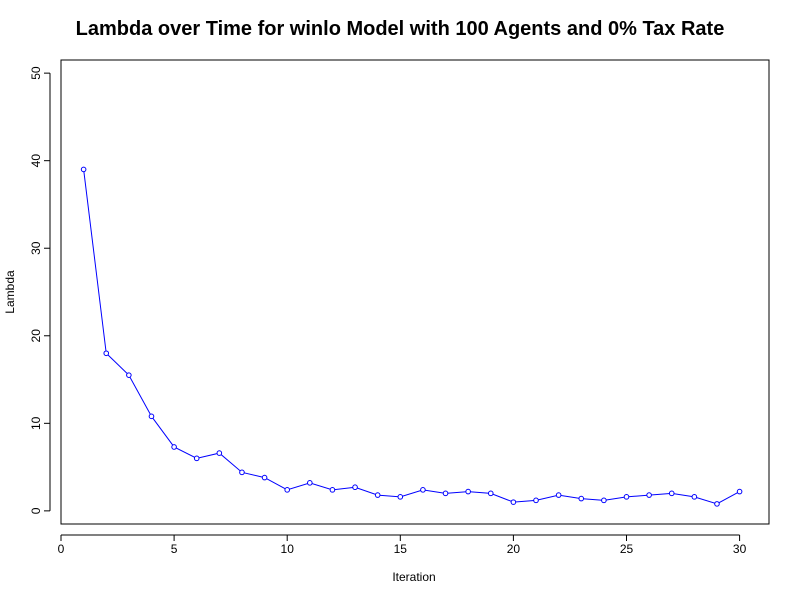  What do you see at coordinates (36, 510) in the screenshot?
I see `y-tick-label: 0` at bounding box center [36, 510].